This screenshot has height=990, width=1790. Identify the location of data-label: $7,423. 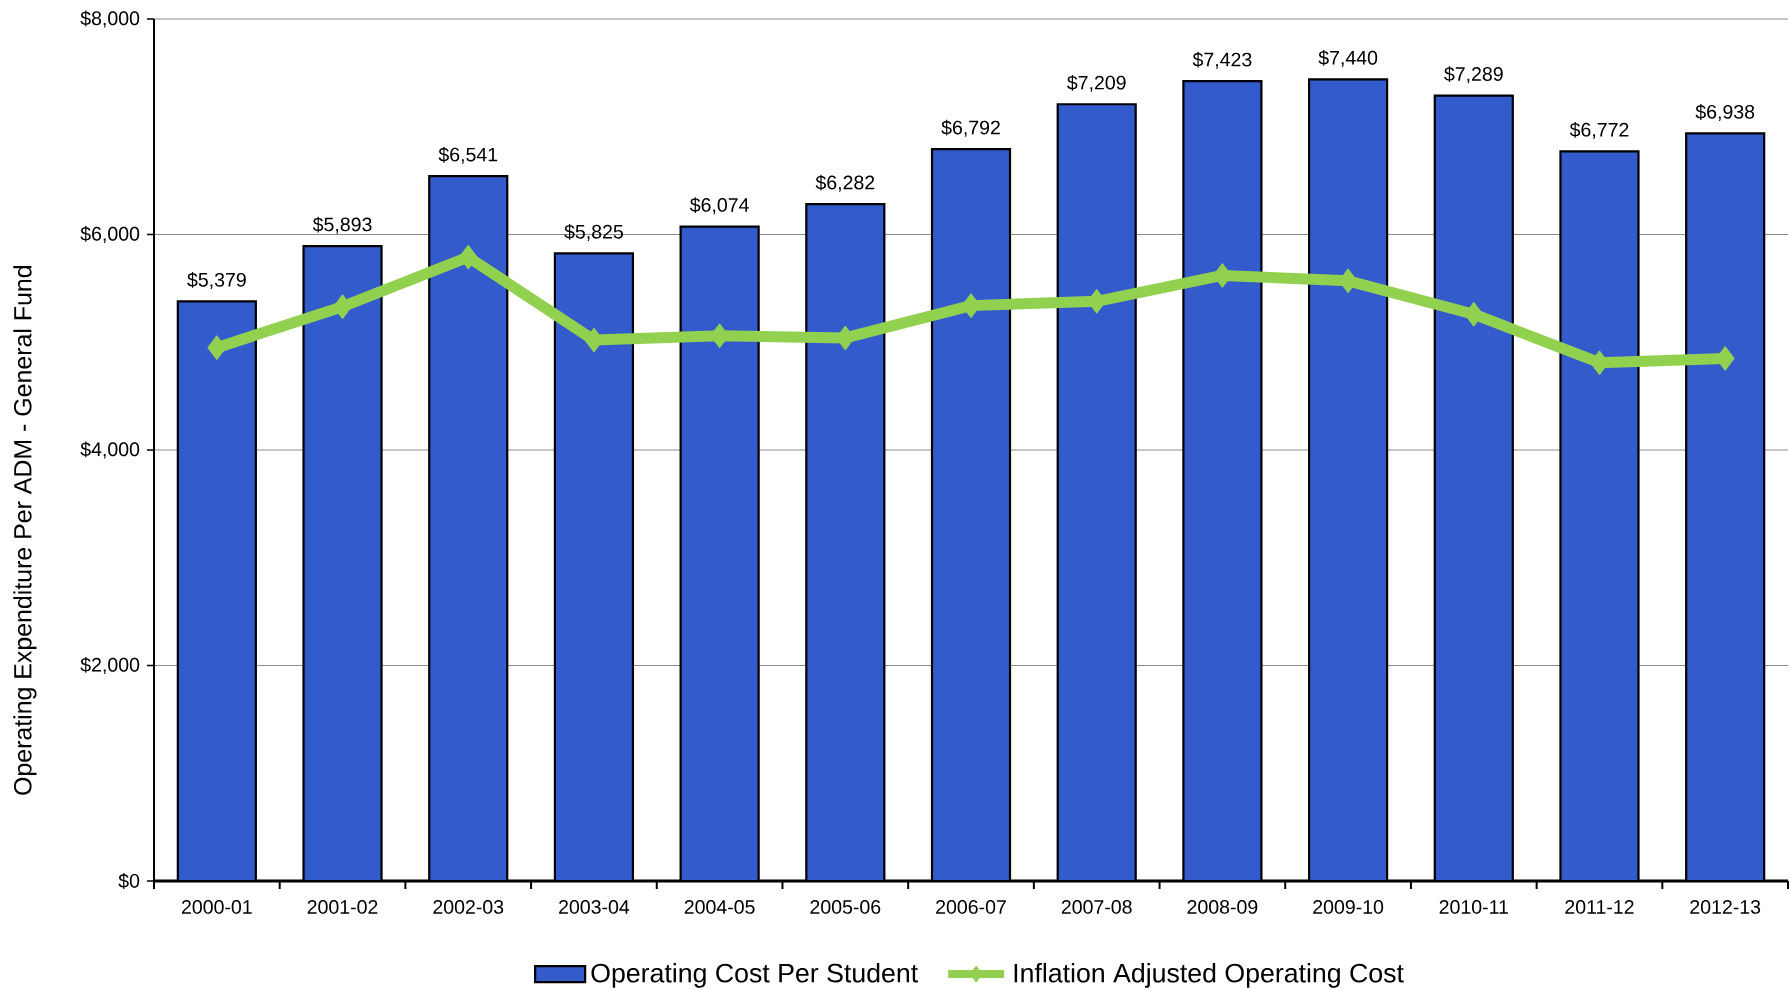
(1222, 60).